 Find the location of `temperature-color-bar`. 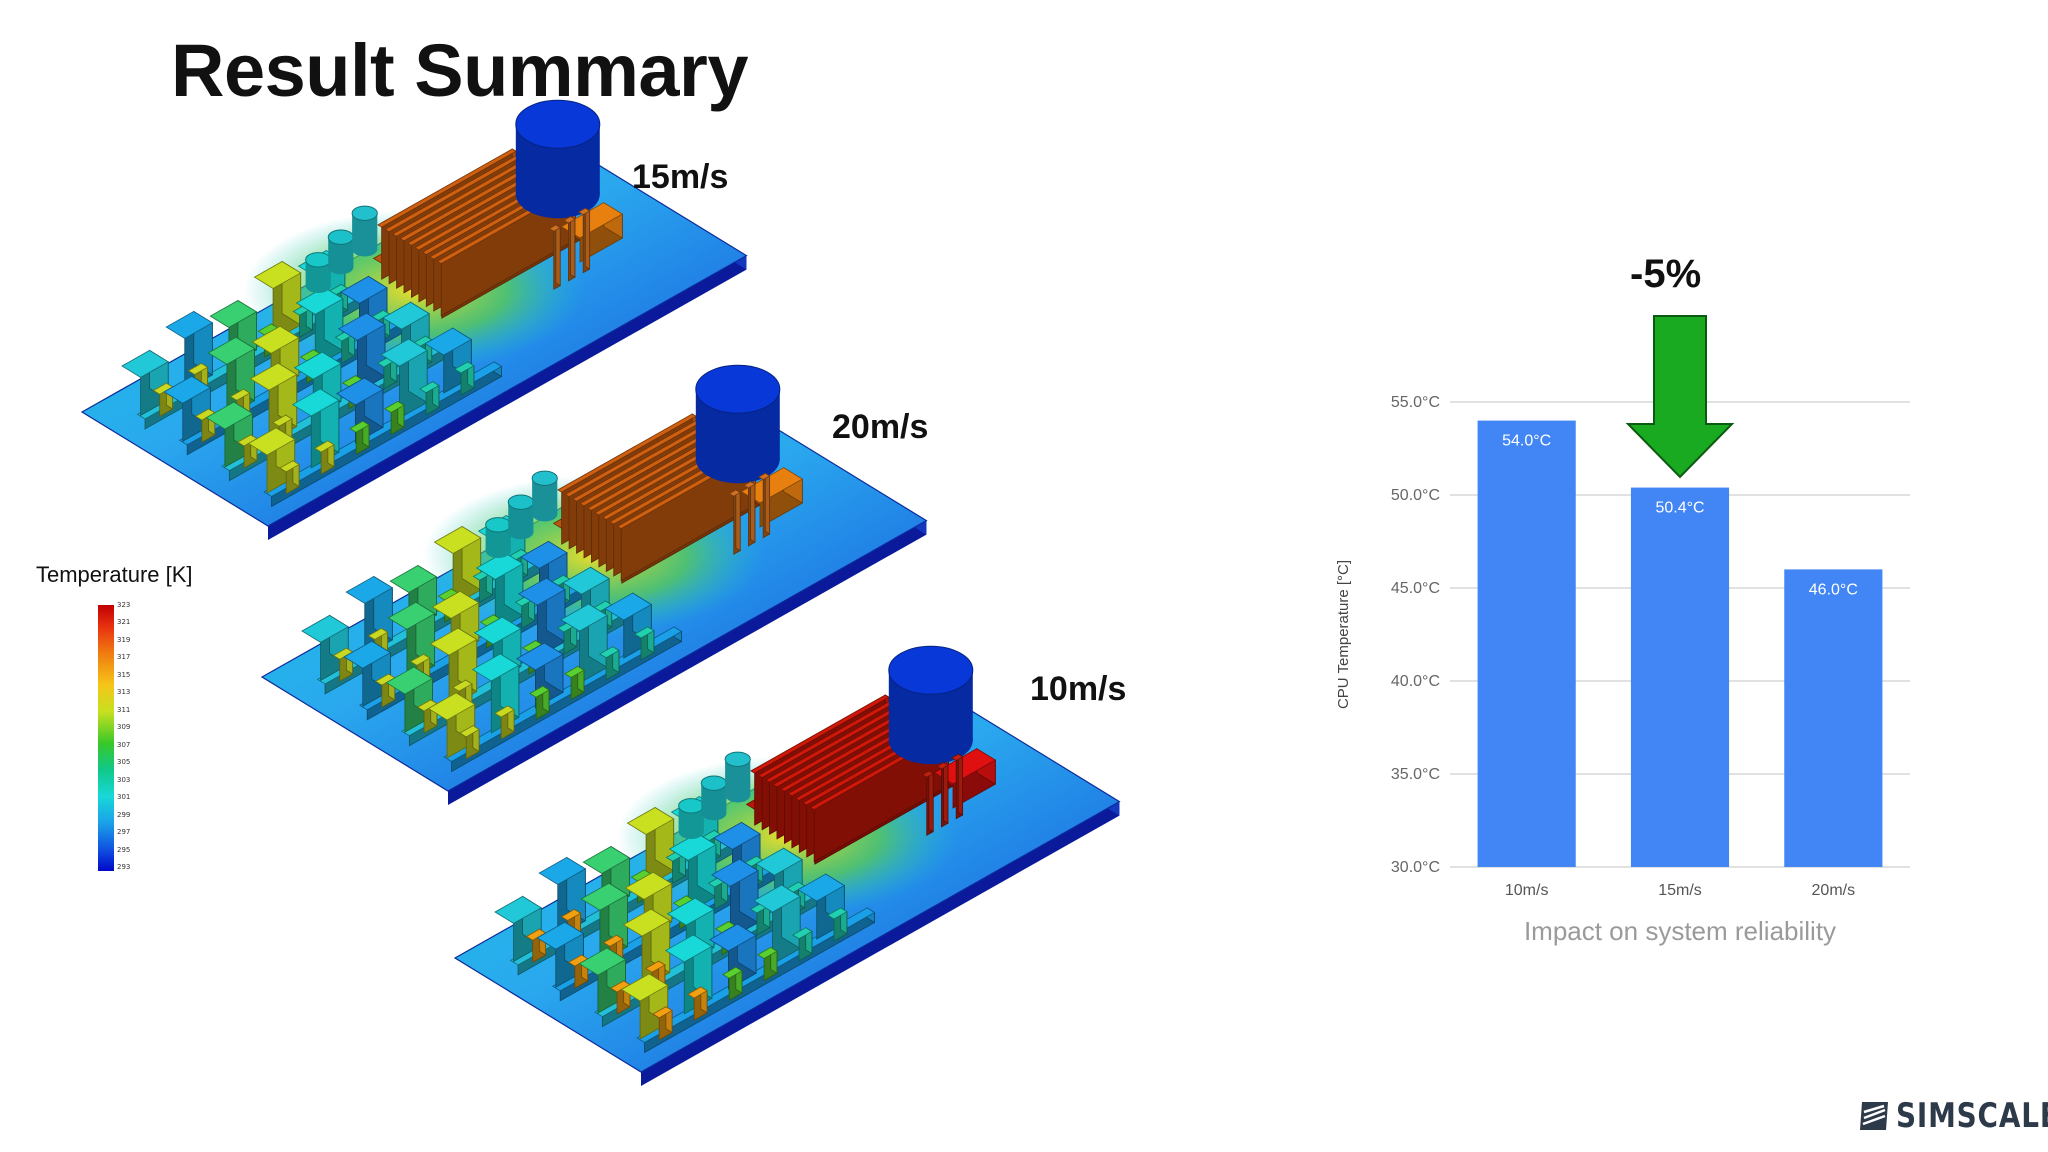

temperature-color-bar is located at coordinates (106, 738).